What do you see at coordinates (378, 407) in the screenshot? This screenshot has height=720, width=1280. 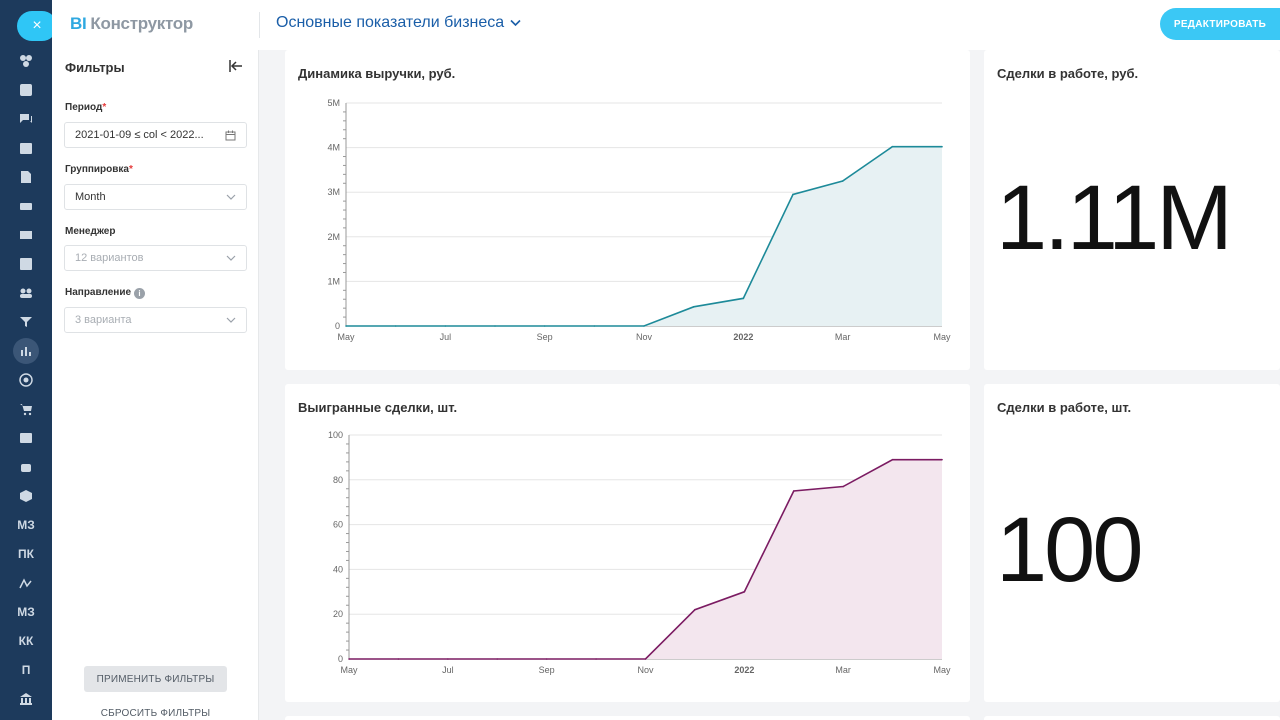 I see `chart-title: Выигранные сделки, шт.` at bounding box center [378, 407].